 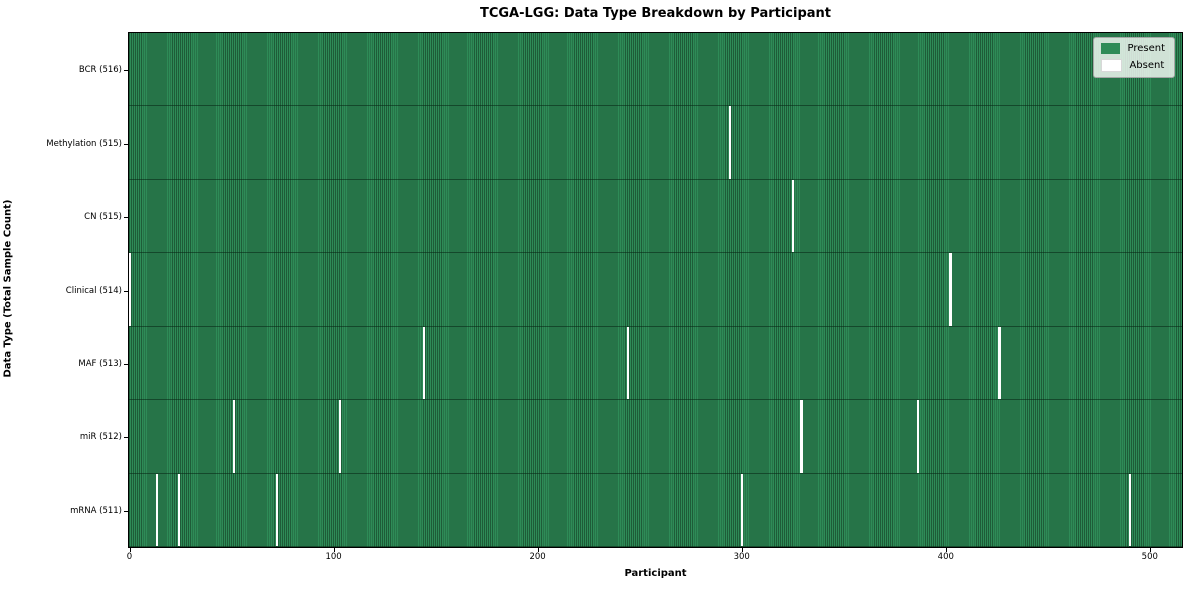 What do you see at coordinates (1134, 57) in the screenshot?
I see `legend: Present Absent` at bounding box center [1134, 57].